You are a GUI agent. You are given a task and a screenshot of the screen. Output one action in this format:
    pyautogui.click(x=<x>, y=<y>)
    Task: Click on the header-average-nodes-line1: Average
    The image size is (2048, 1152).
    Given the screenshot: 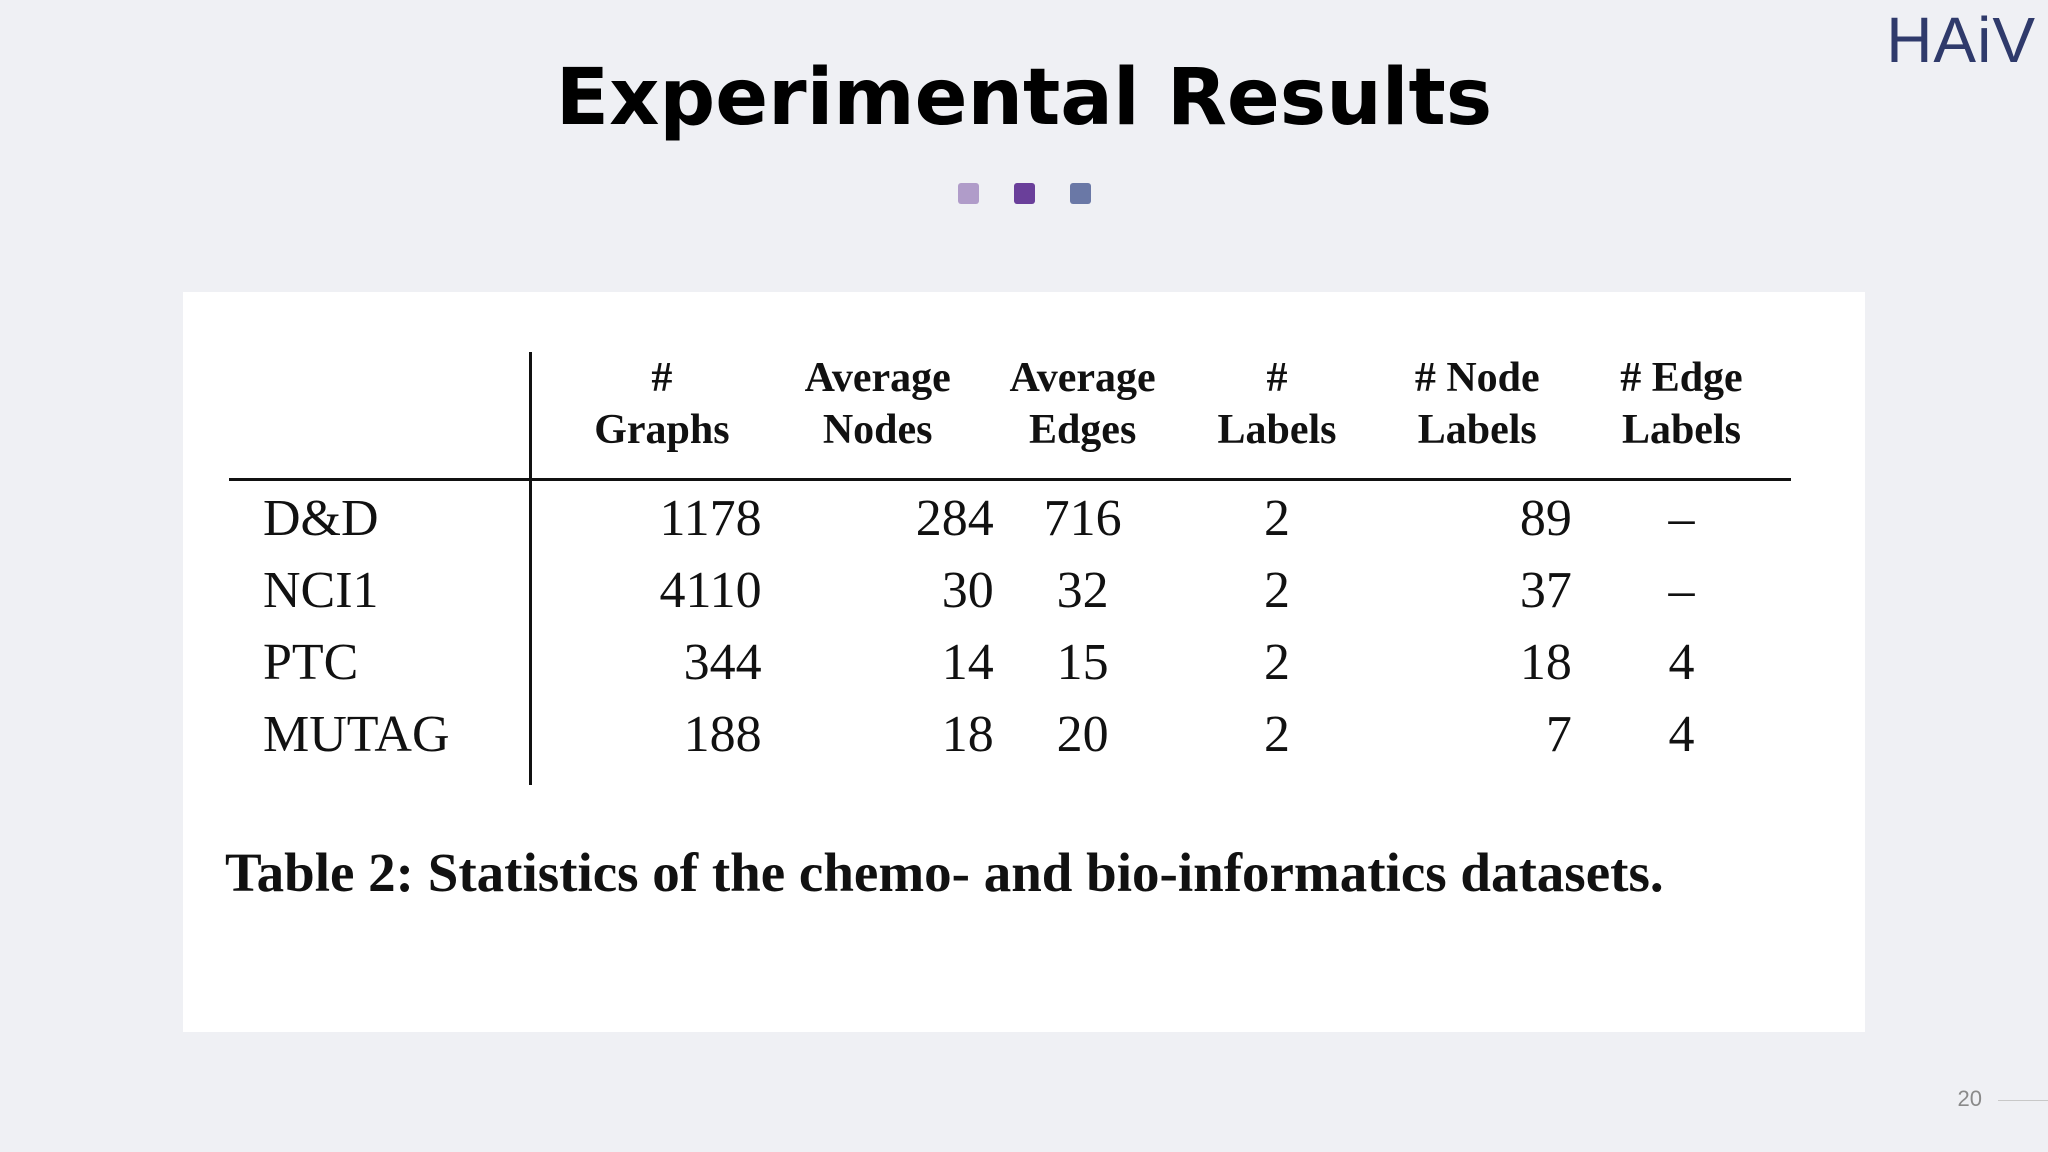 What is the action you would take?
    pyautogui.click(x=877, y=378)
    